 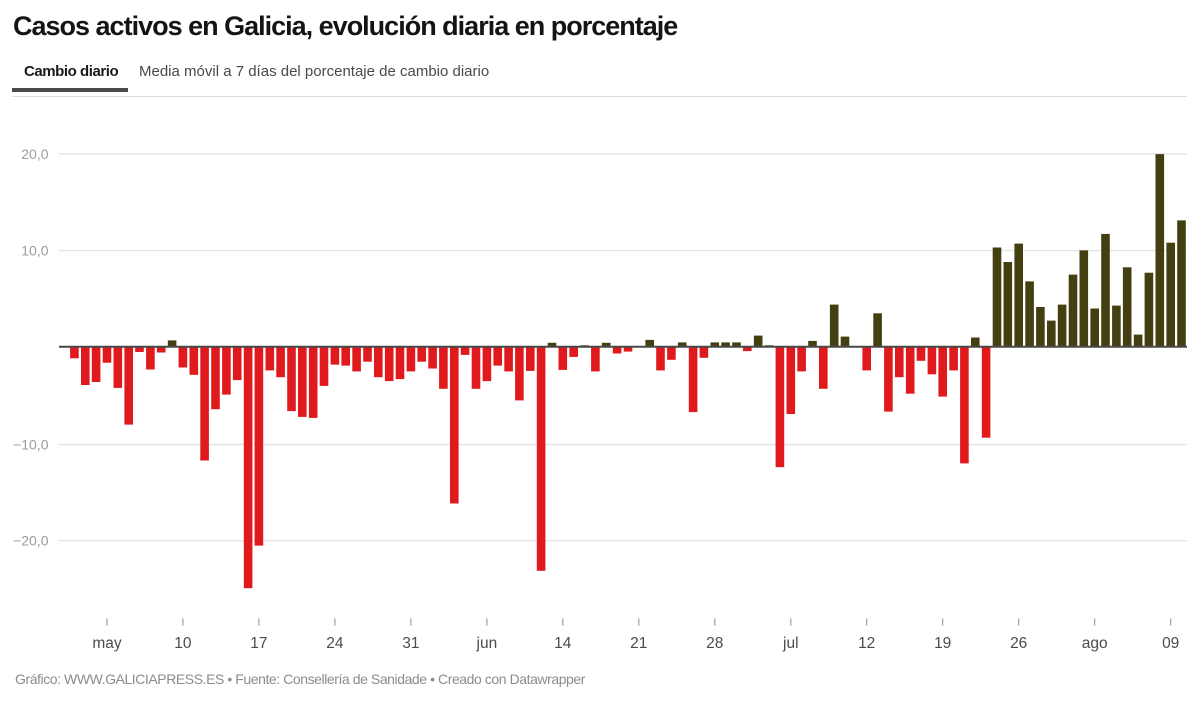 I want to click on svg-text: 26, so click(x=1018, y=643).